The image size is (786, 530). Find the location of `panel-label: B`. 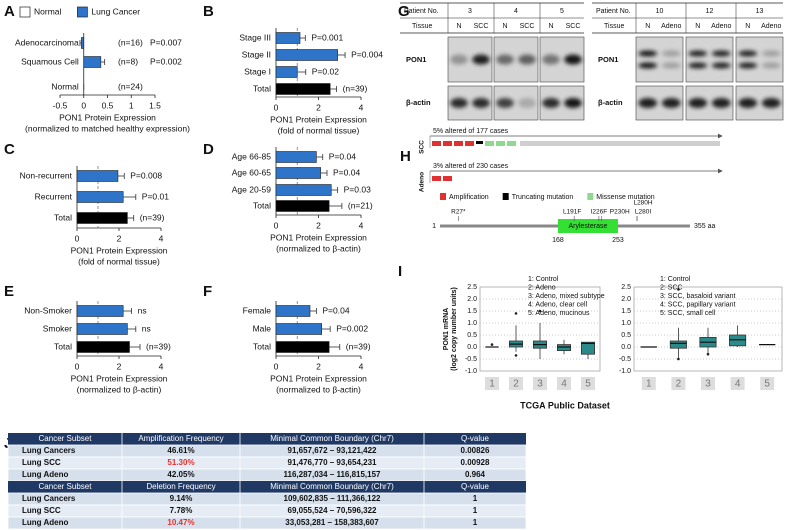

panel-label: B is located at coordinates (208, 11).